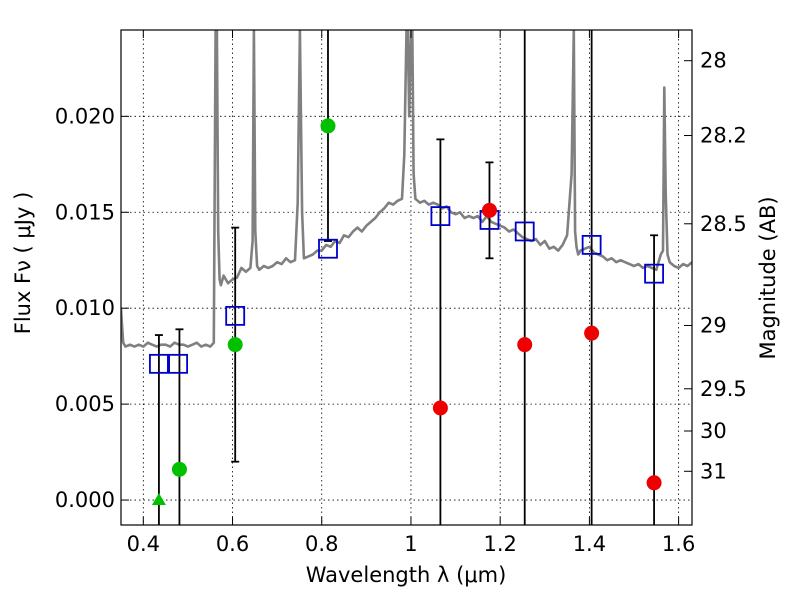 The height and width of the screenshot is (600, 800). What do you see at coordinates (158, 499) in the screenshot?
I see `upper-limit-marker` at bounding box center [158, 499].